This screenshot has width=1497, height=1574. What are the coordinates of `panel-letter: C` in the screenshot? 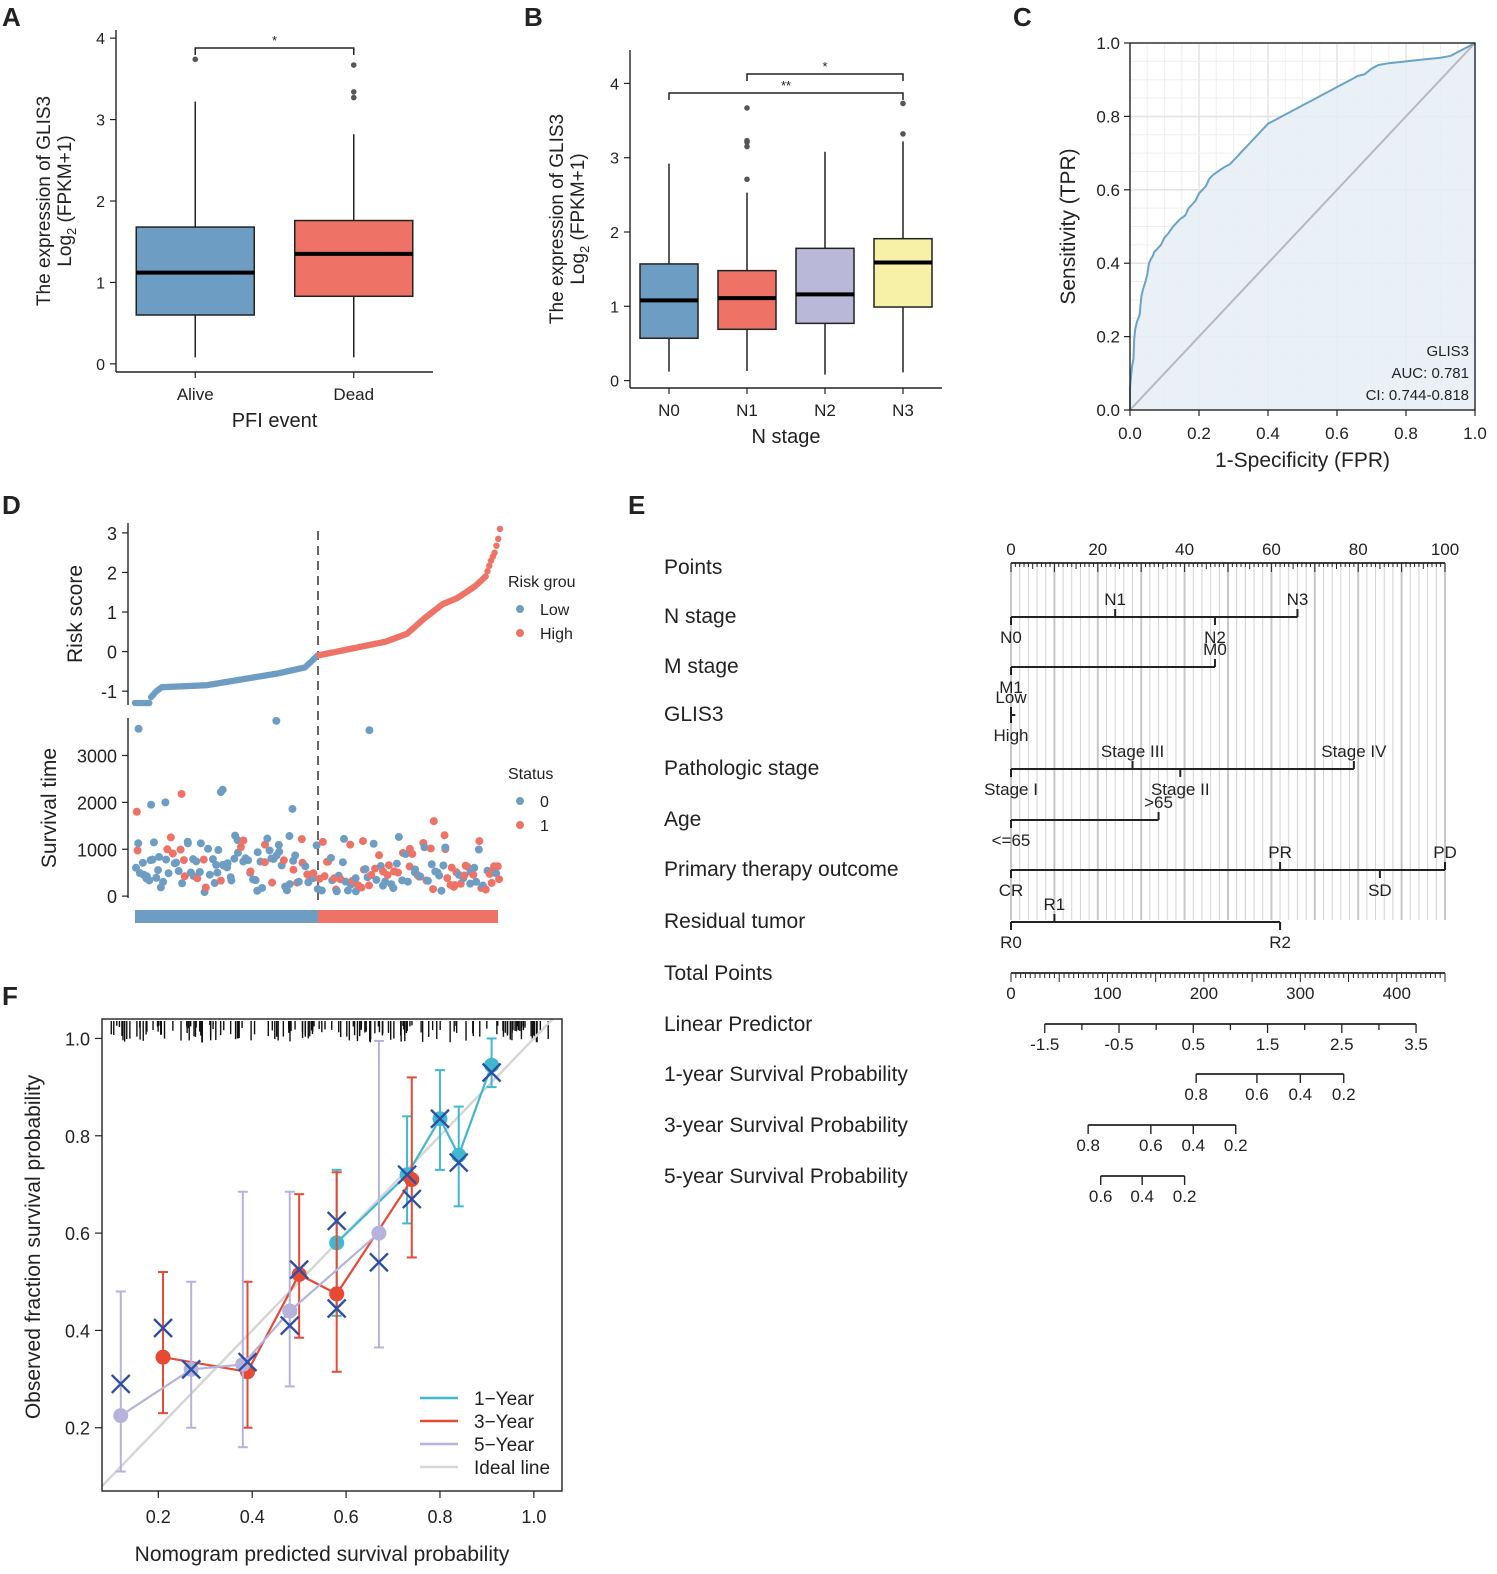 It's located at (1022, 17).